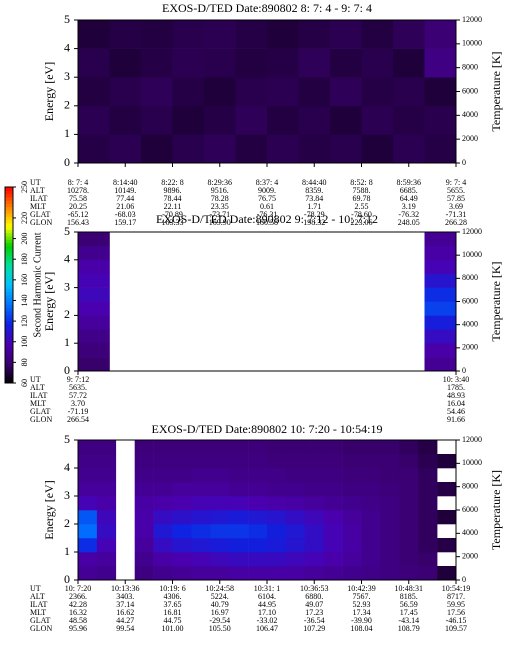 The width and height of the screenshot is (505, 649). Describe the element at coordinates (24, 321) in the screenshot. I see `colorbar-tick-label: 120` at that location.